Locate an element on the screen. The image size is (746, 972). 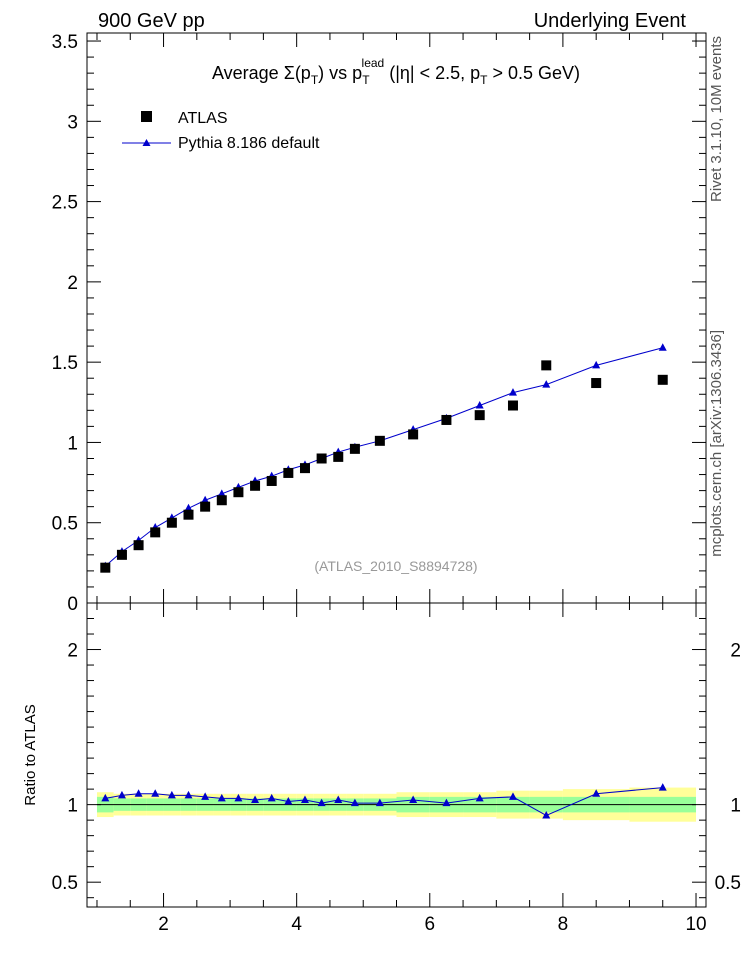
legend-atlas-label: ATLAS is located at coordinates (203, 118).